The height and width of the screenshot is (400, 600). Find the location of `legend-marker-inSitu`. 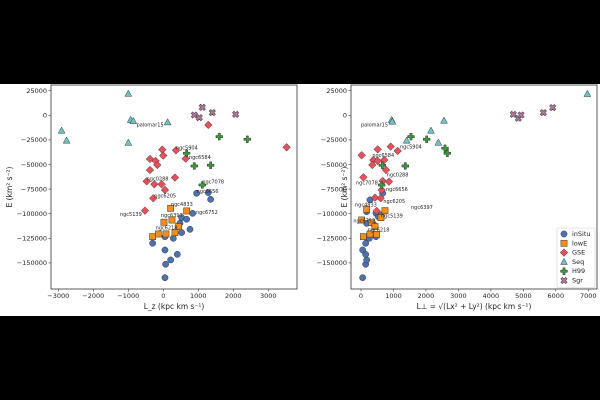

legend-marker-inSitu is located at coordinates (564, 234).